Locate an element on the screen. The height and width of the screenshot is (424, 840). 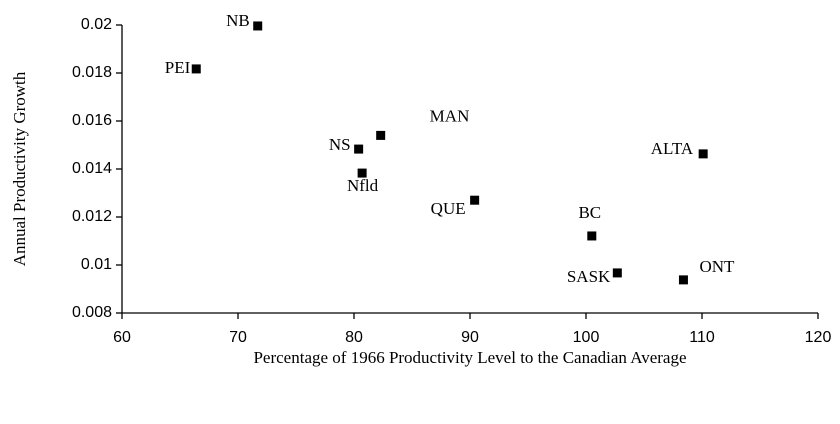
point-label: Nfld is located at coordinates (363, 185).